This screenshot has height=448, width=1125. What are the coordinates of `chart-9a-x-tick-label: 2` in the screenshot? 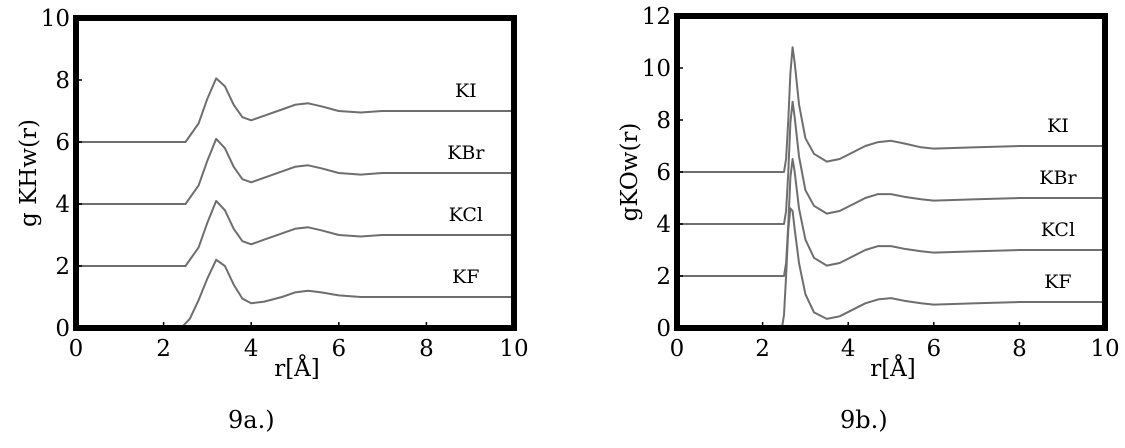 It's located at (163, 349).